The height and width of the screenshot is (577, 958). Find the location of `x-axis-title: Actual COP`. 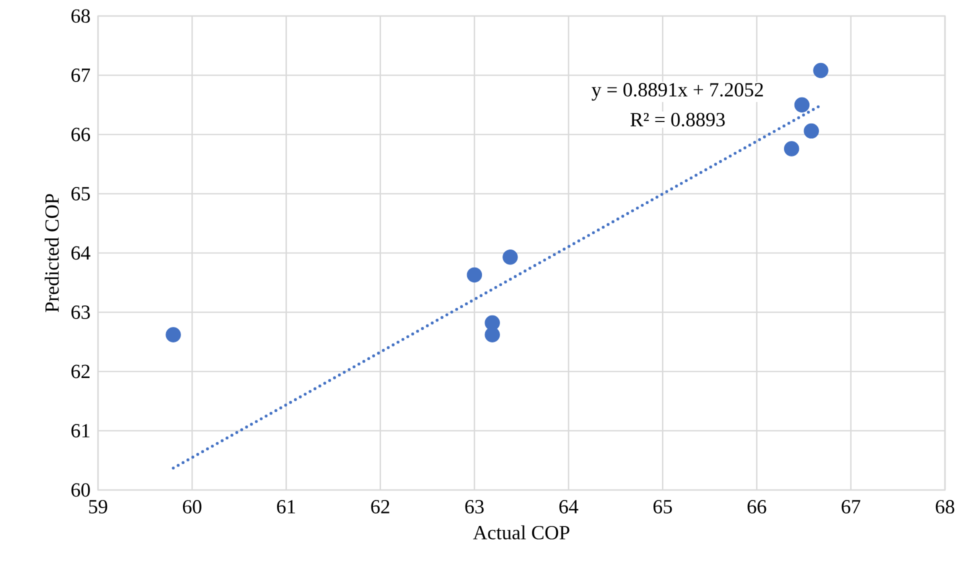

x-axis-title: Actual COP is located at coordinates (521, 532).